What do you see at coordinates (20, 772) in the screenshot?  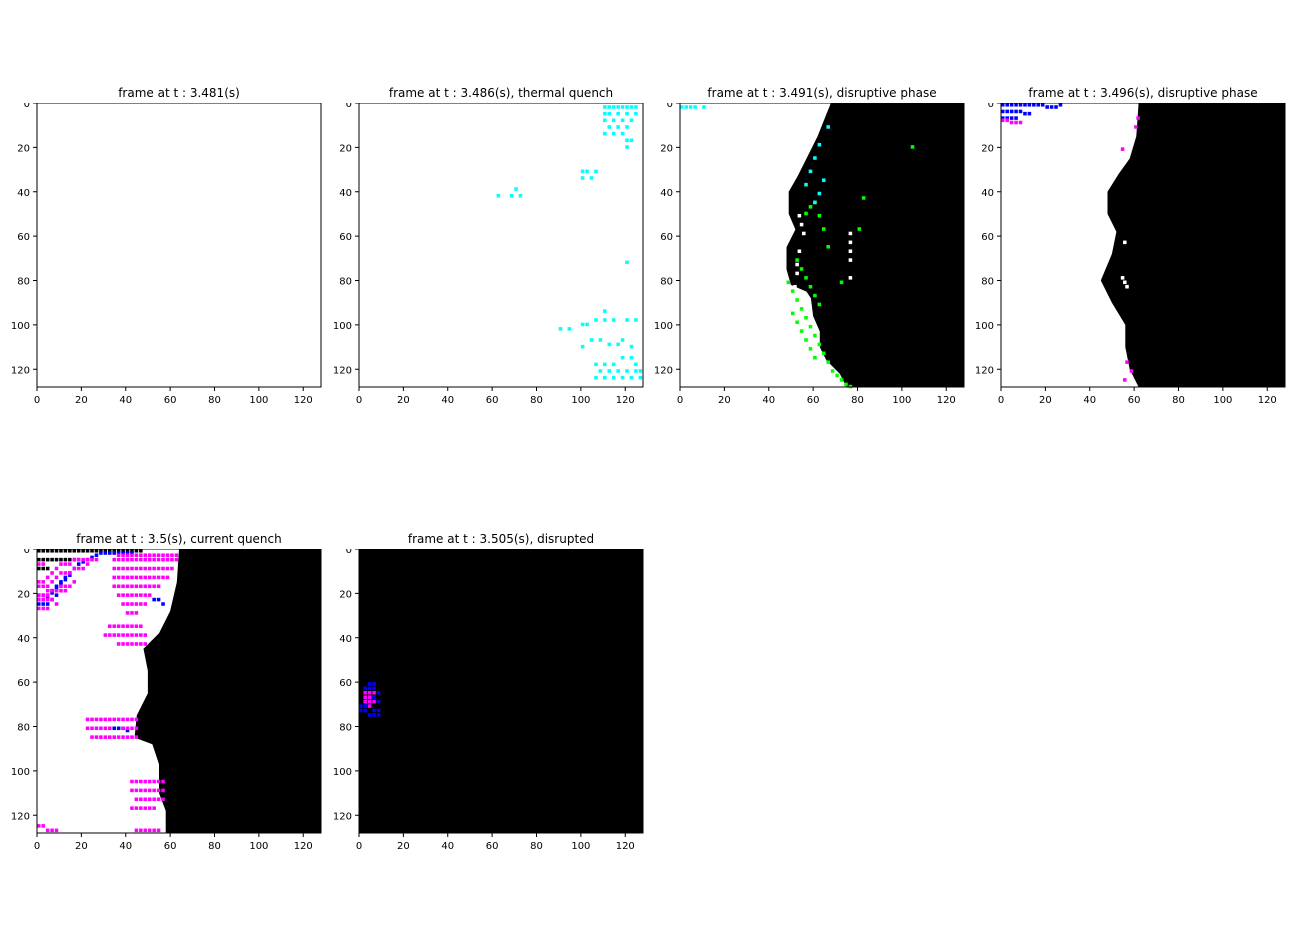 I see `y-tick-label: 100` at bounding box center [20, 772].